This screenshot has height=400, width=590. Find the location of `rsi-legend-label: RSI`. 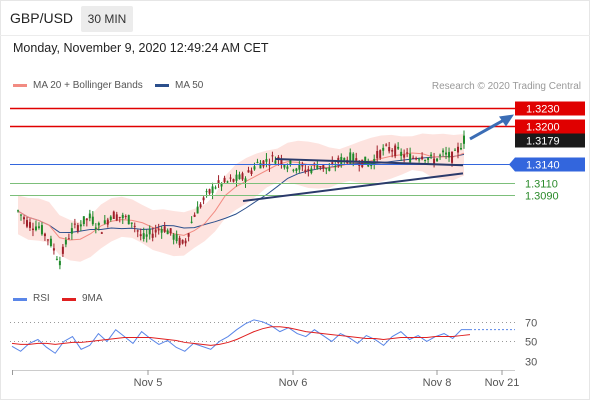

rsi-legend-label: RSI is located at coordinates (41, 298).